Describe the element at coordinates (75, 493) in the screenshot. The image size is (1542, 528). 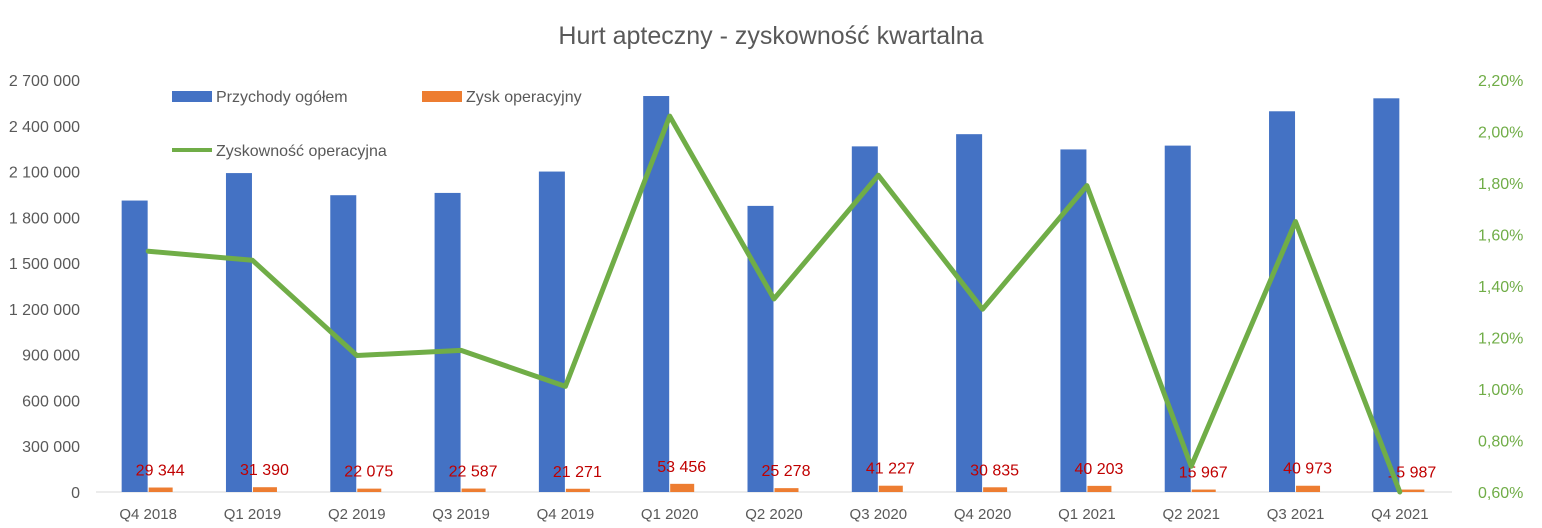
I see `left-tick-label: 0` at that location.